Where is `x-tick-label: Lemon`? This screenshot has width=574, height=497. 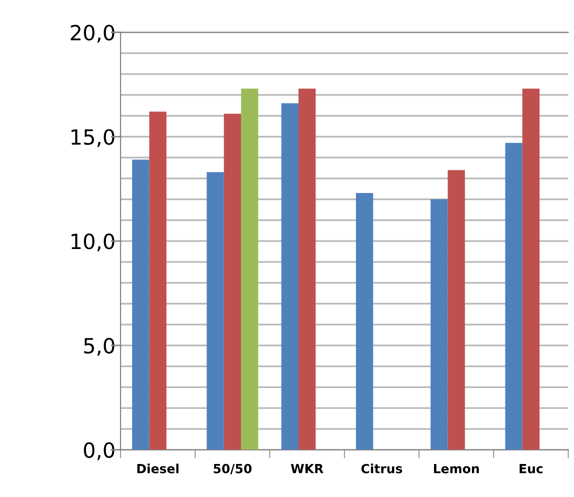
x-tick-label: Lemon is located at coordinates (456, 469).